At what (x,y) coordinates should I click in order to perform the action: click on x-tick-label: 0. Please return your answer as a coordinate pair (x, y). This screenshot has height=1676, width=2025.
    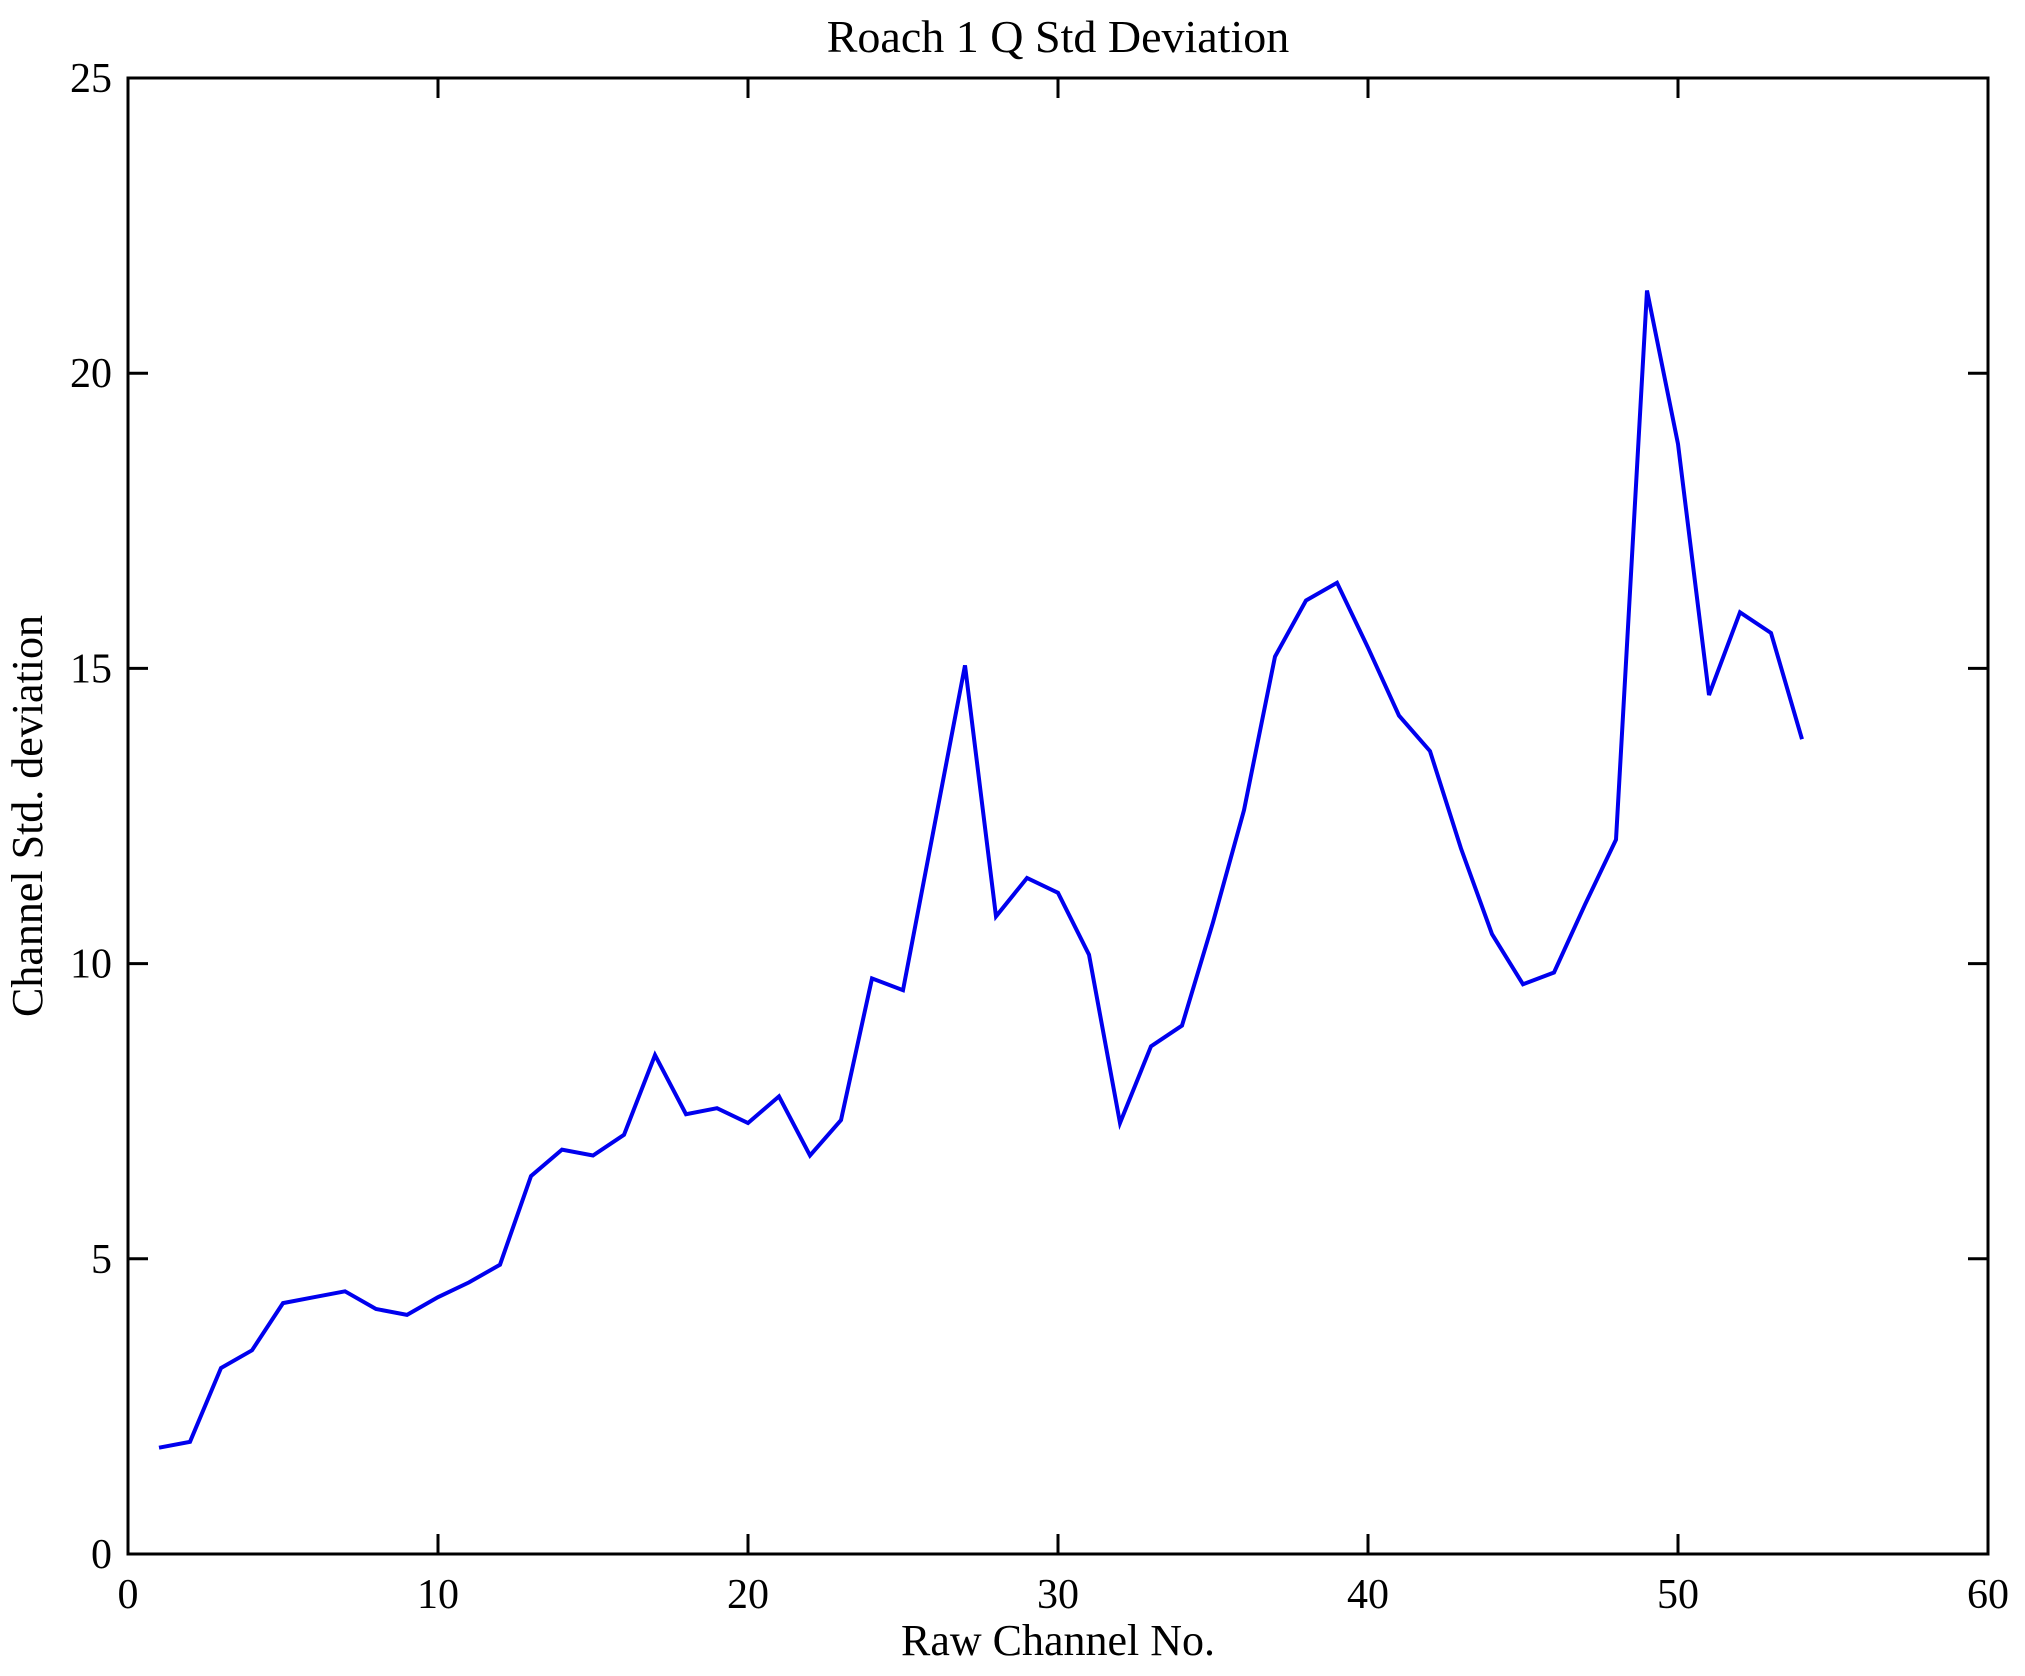
    Looking at the image, I should click on (128, 1595).